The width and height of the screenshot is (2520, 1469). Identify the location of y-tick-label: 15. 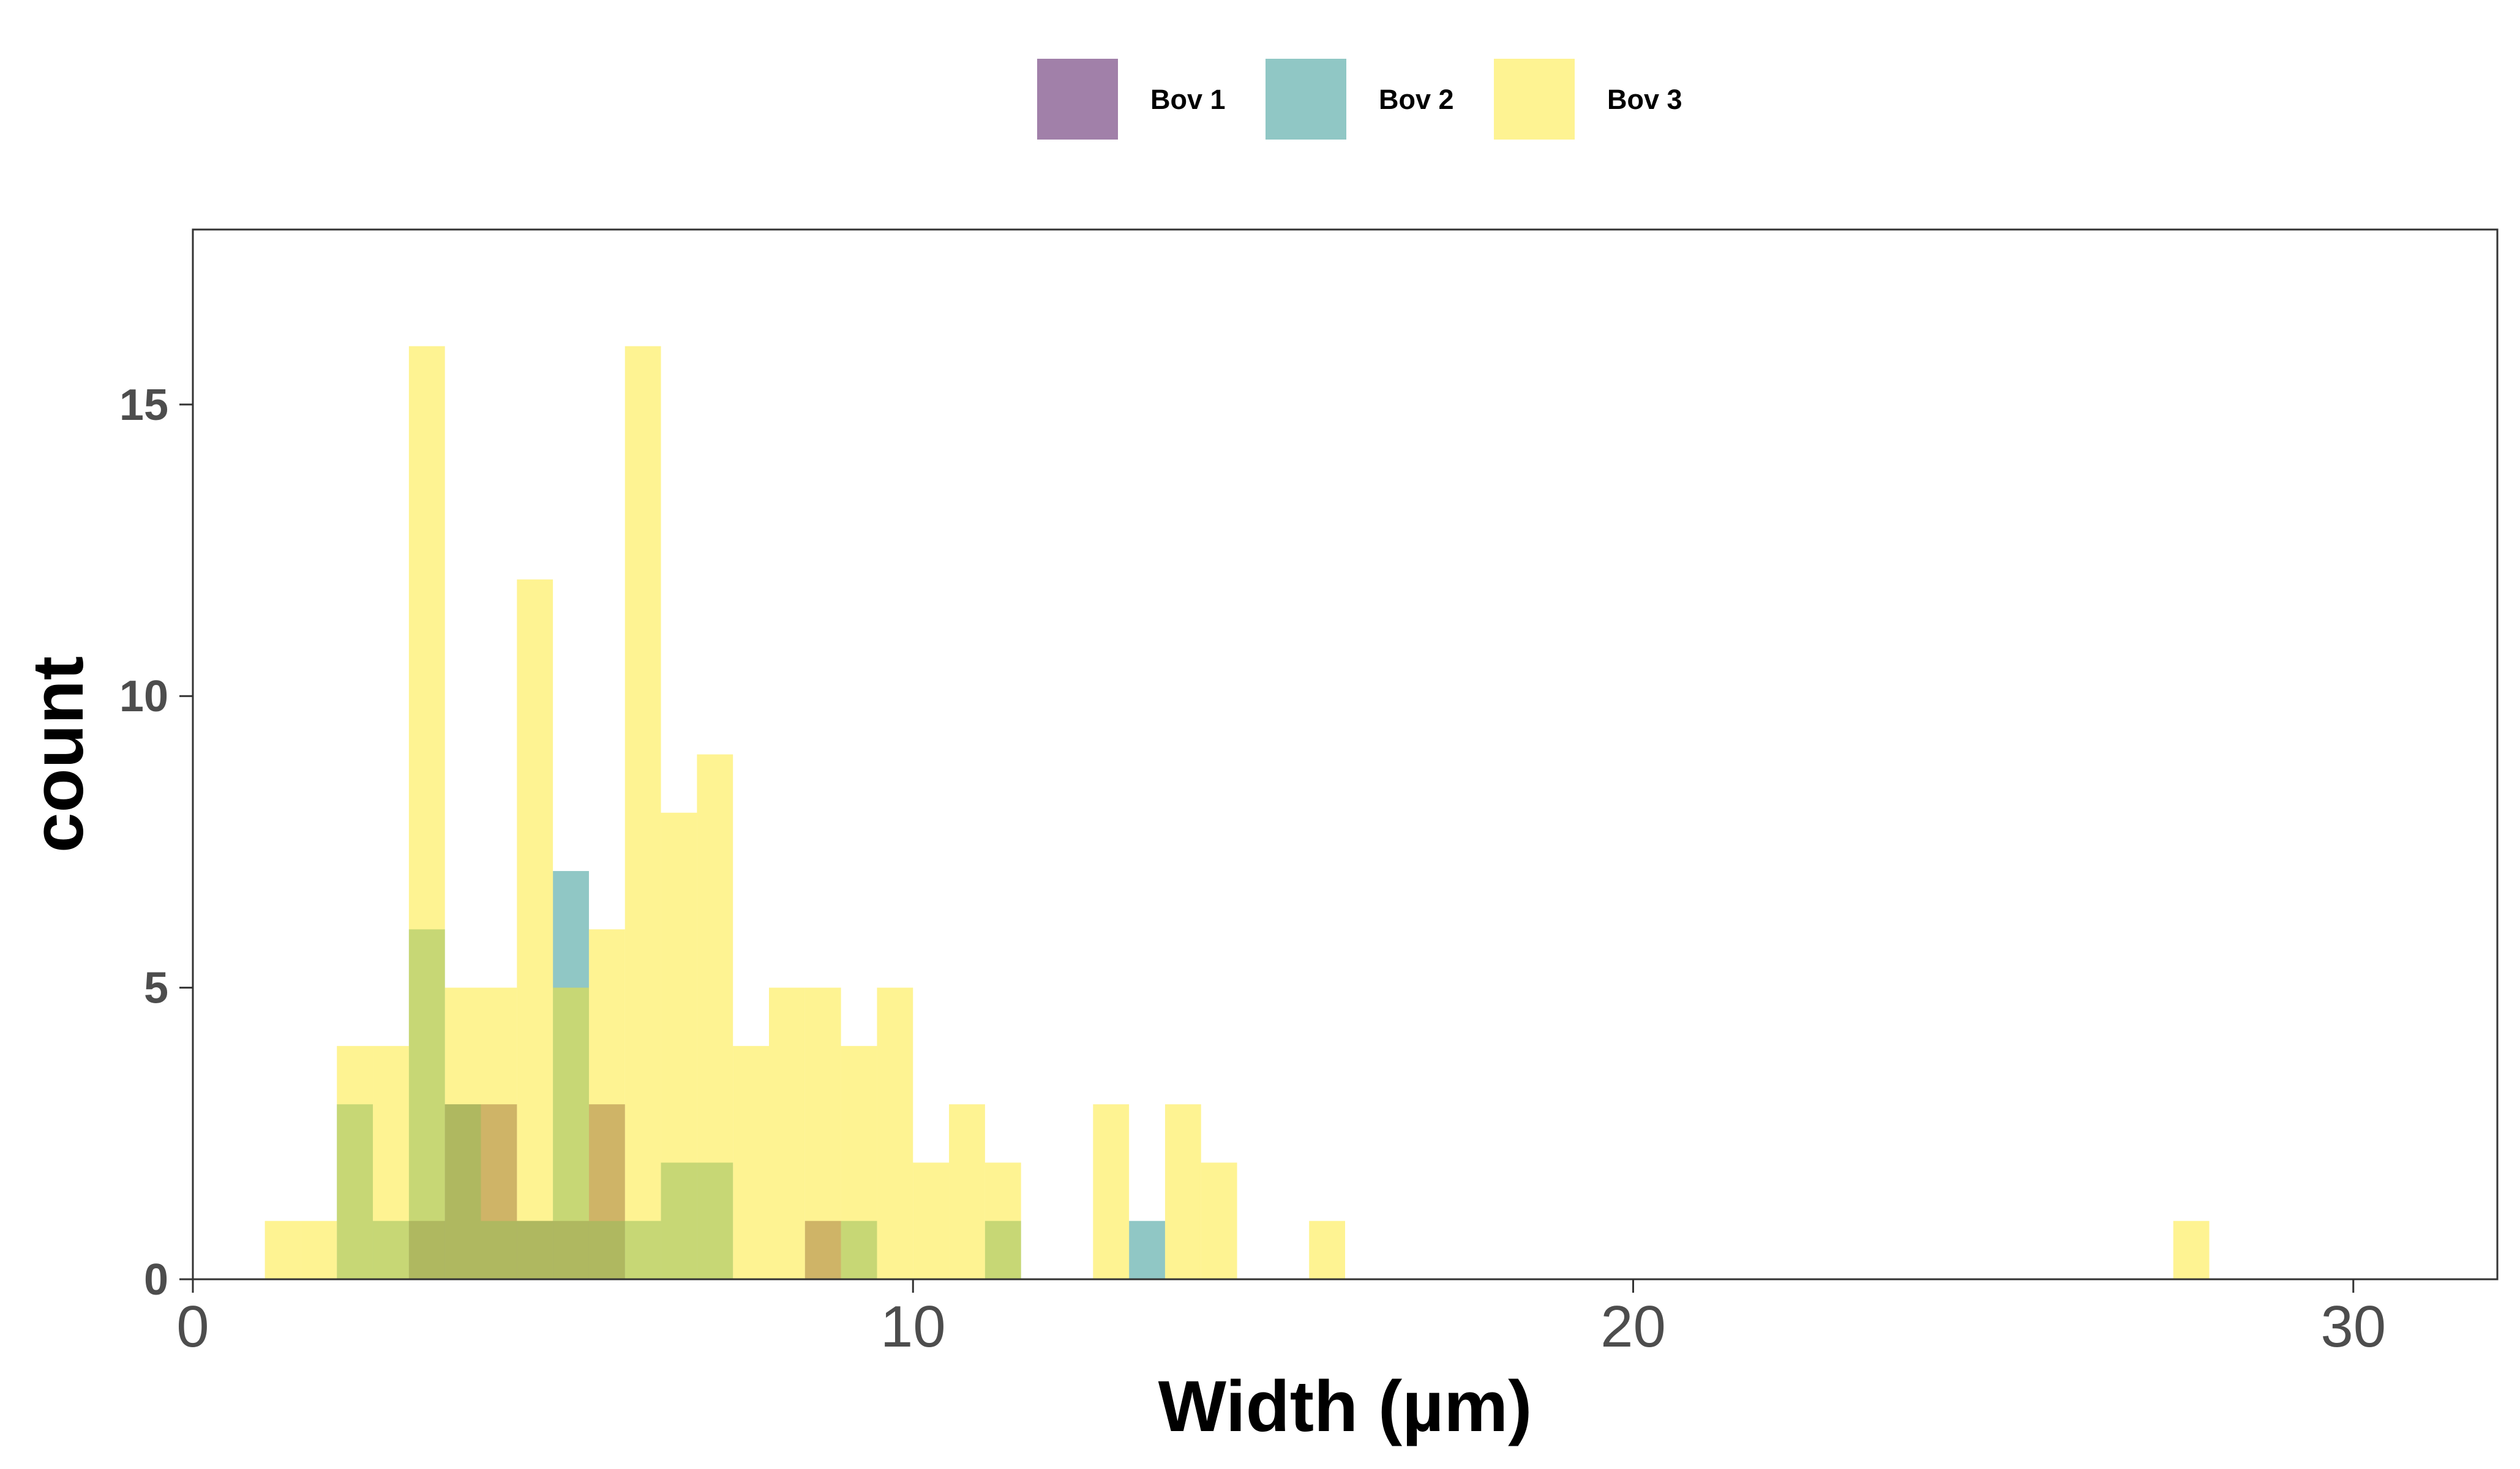
(143, 405).